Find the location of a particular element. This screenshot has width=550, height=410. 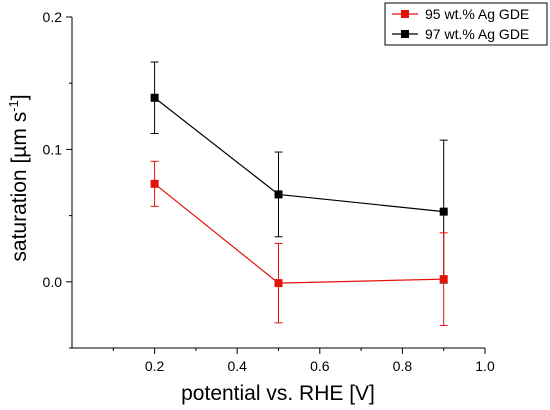

y-axis-label: saturation [µm s-1] is located at coordinates (18, 177).